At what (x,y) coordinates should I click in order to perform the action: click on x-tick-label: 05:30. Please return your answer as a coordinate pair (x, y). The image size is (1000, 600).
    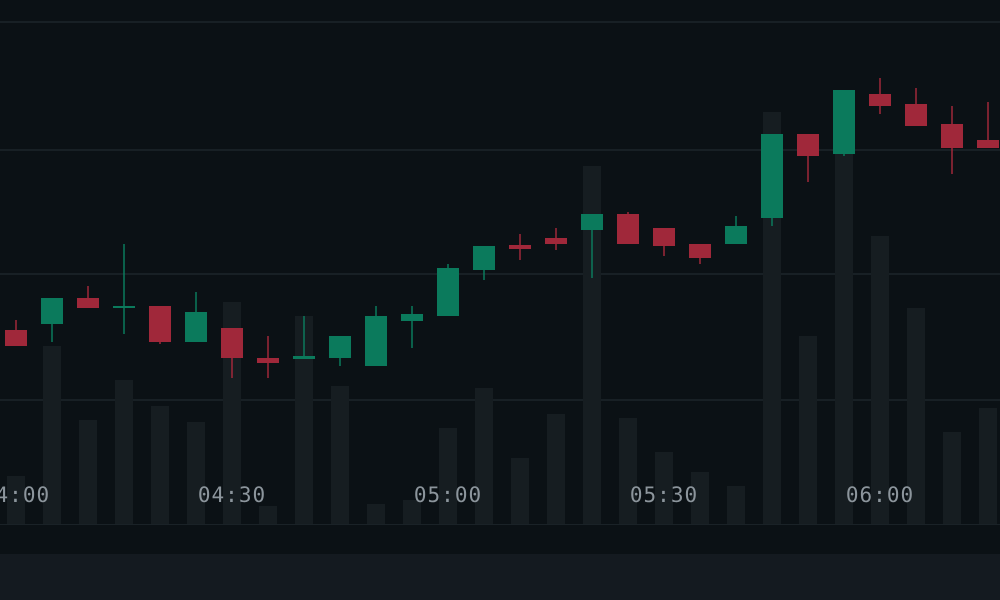
    Looking at the image, I should click on (664, 495).